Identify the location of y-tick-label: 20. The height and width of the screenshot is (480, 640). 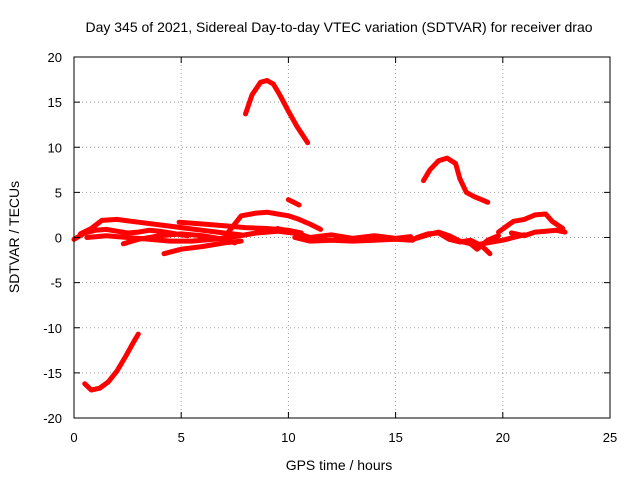
(55, 57).